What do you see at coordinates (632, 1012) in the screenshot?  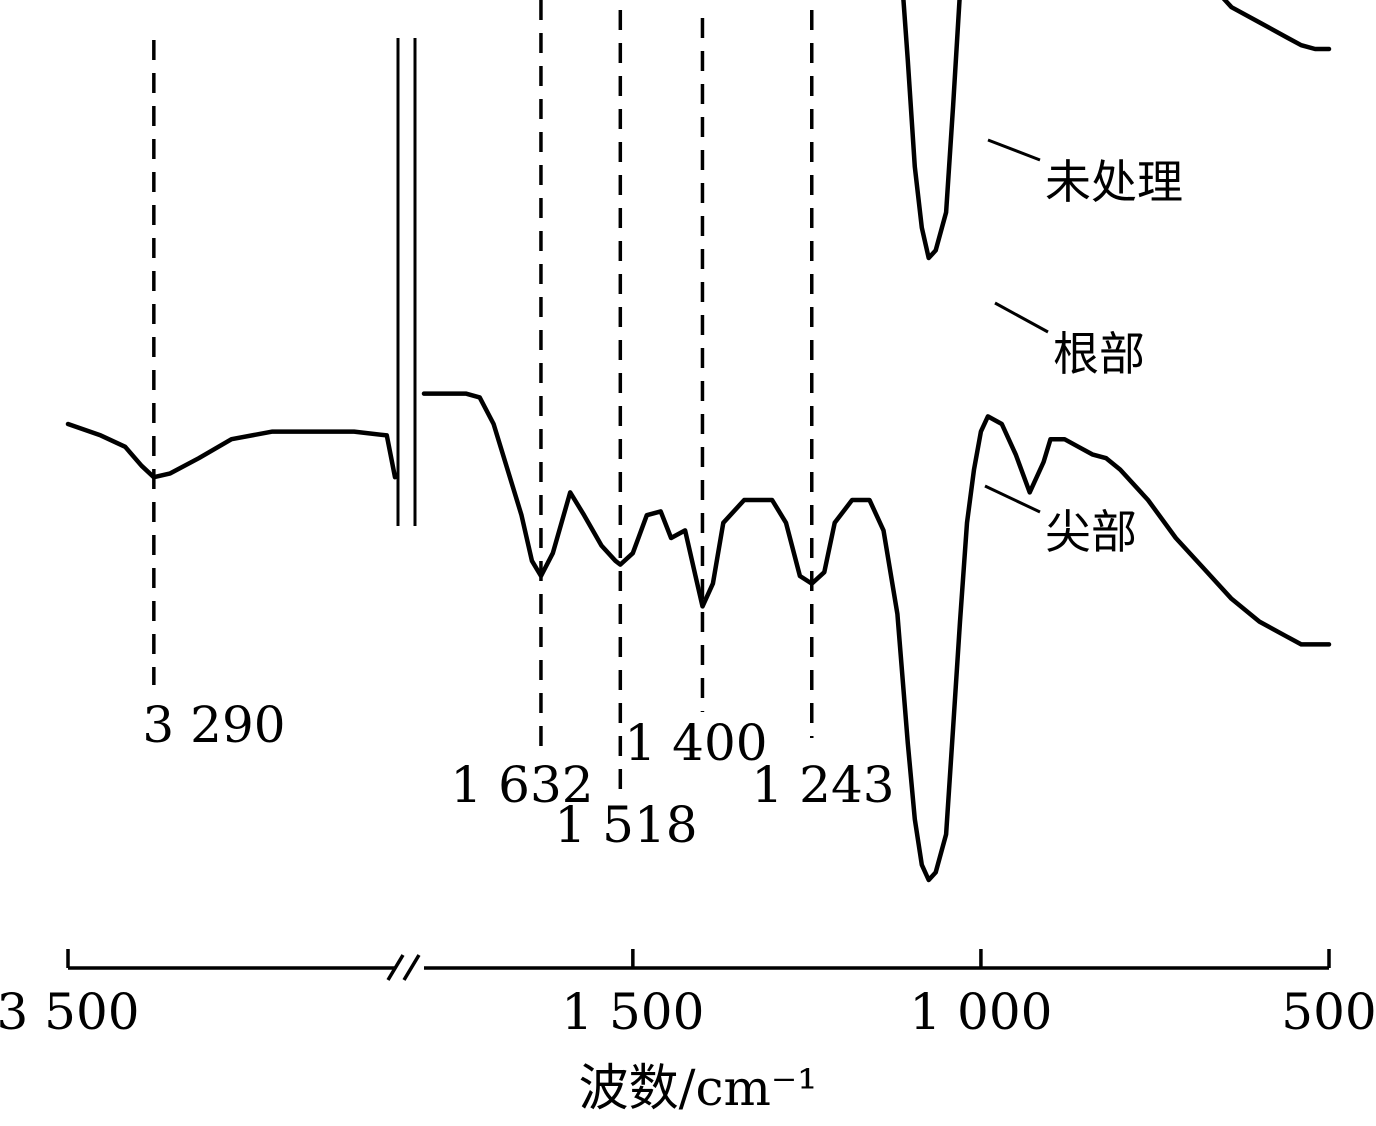 I see `x-tick-label-1500: 1 500` at bounding box center [632, 1012].